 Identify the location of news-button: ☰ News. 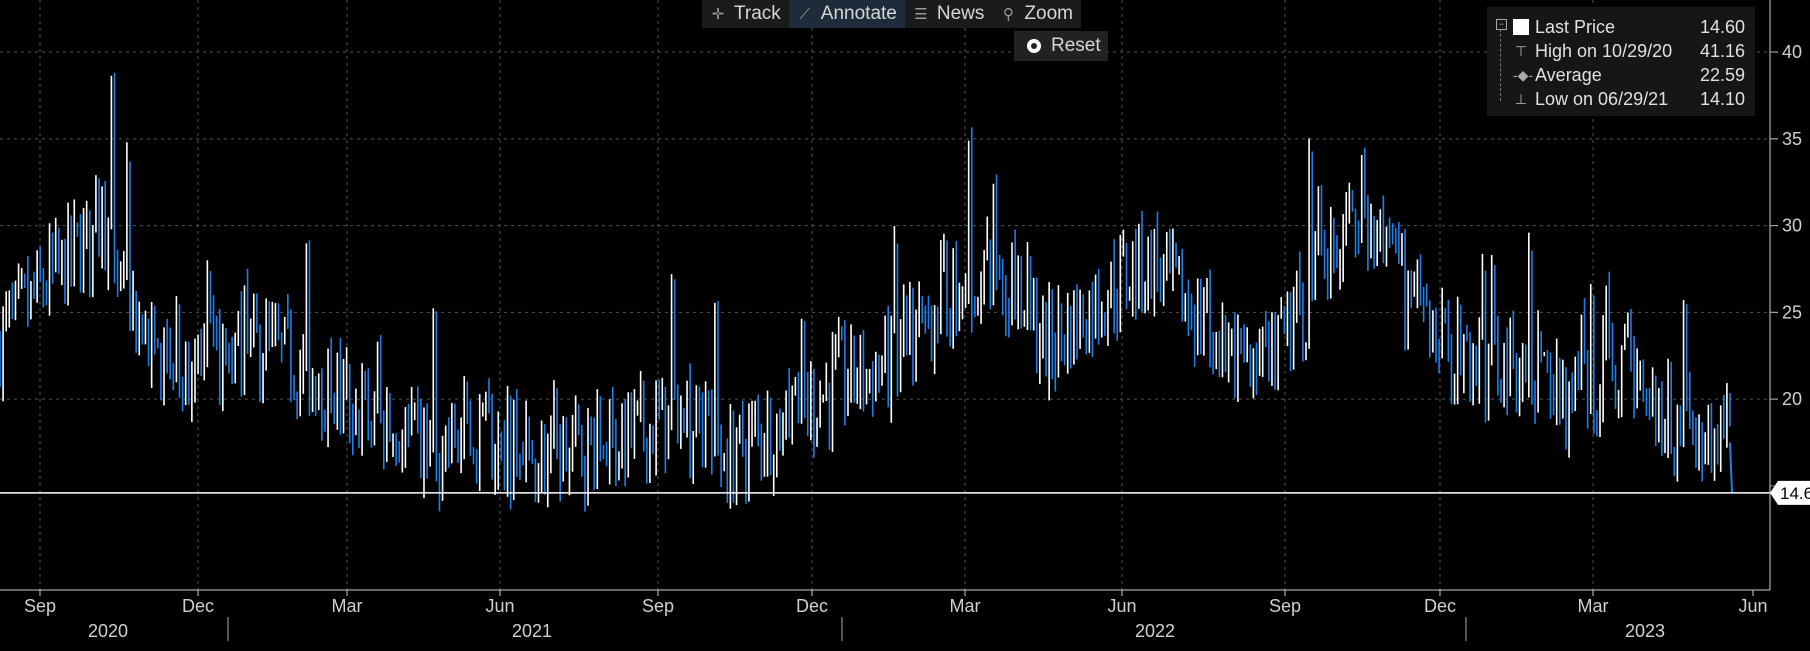
(949, 14).